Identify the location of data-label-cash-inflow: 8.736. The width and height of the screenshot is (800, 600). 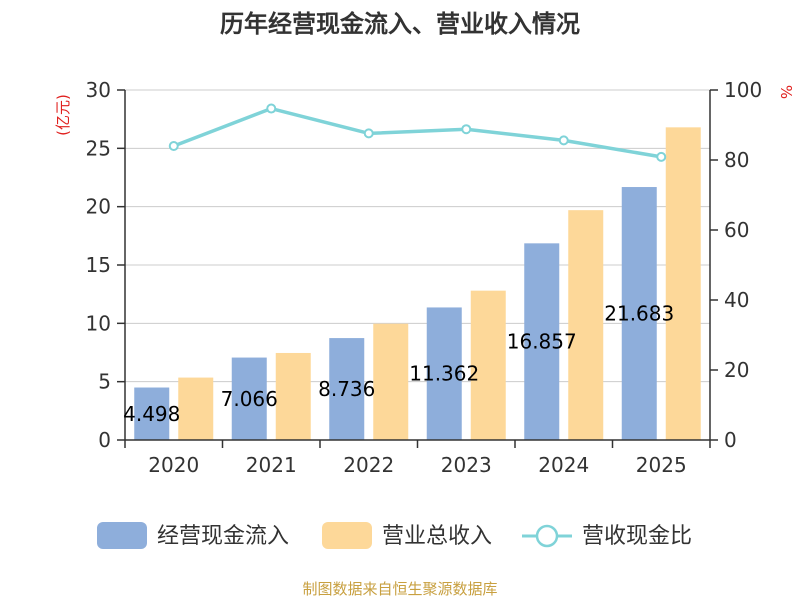
(346, 389).